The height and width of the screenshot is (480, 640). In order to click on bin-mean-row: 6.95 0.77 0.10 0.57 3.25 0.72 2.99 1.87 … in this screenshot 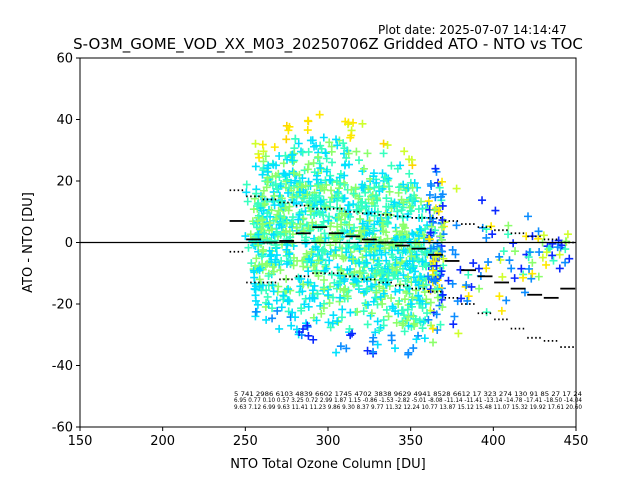, I will do `click(408, 400)`.